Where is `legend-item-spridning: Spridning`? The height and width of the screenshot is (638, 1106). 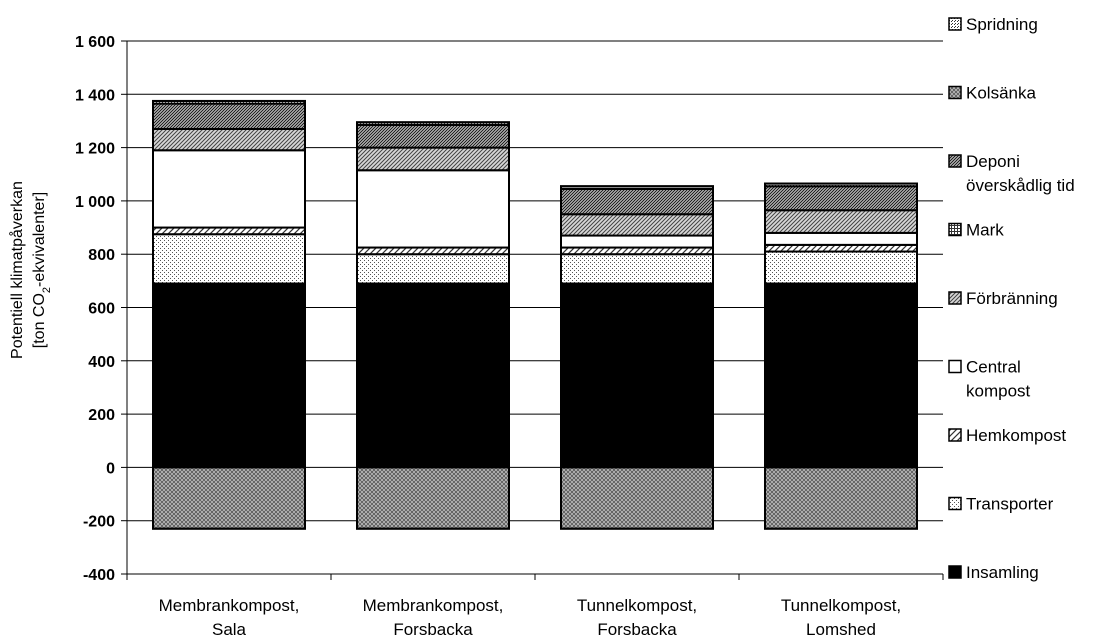 legend-item-spridning: Spridning is located at coordinates (993, 24).